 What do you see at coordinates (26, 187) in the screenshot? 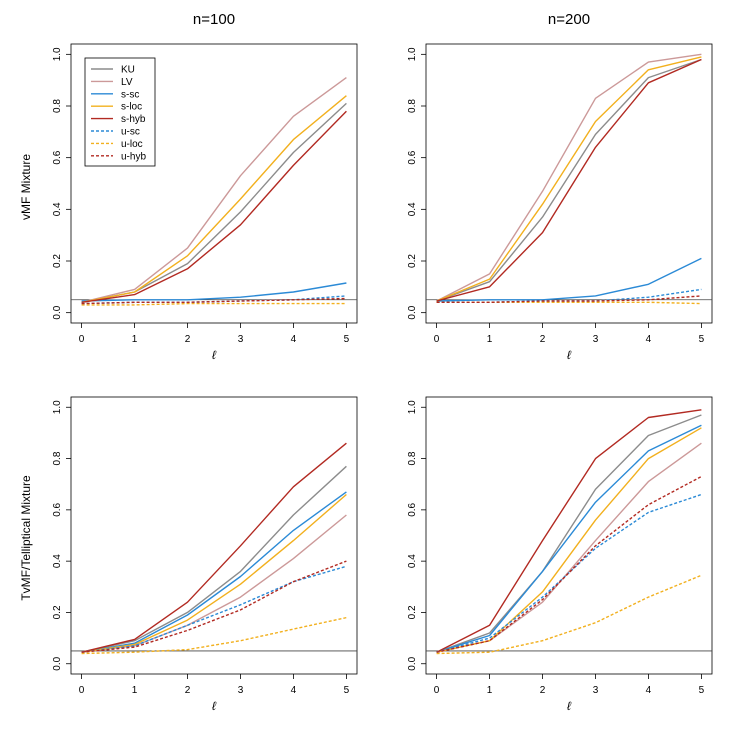
I see `row-label-vmf: vMF Mixture` at bounding box center [26, 187].